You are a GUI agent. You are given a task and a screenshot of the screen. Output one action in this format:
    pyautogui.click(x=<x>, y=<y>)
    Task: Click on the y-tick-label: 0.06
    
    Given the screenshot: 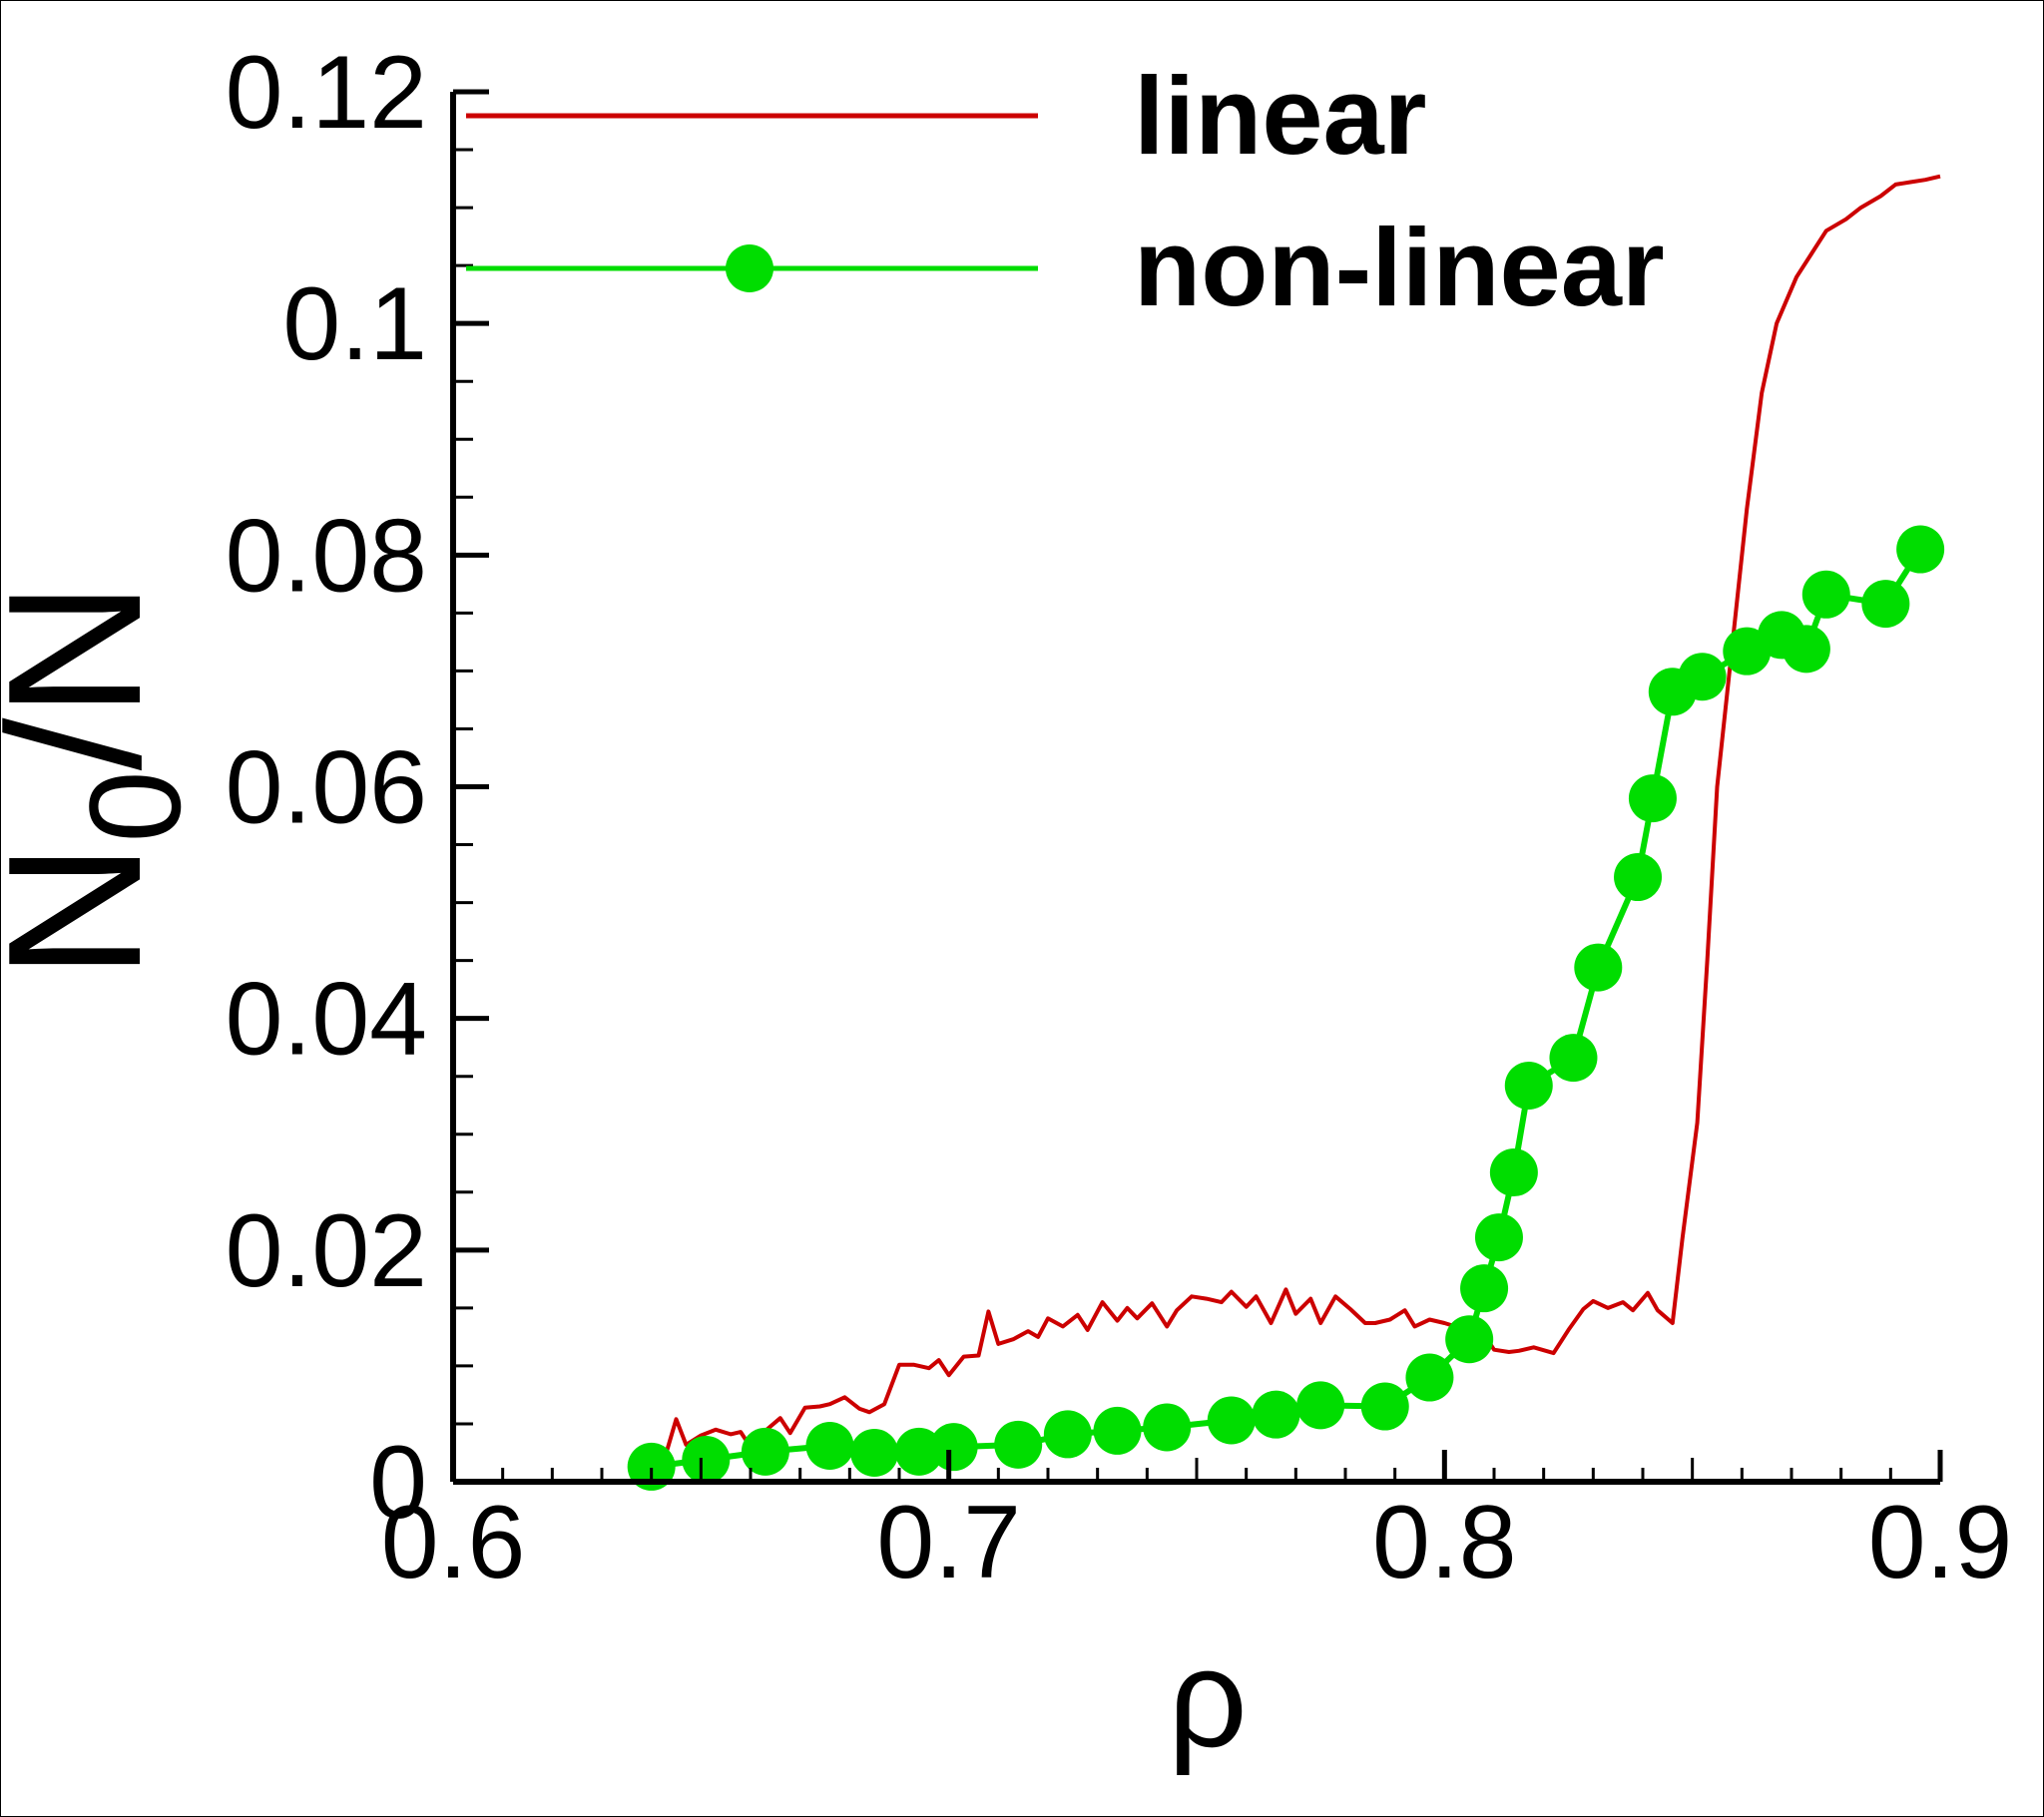 What is the action you would take?
    pyautogui.click(x=326, y=788)
    